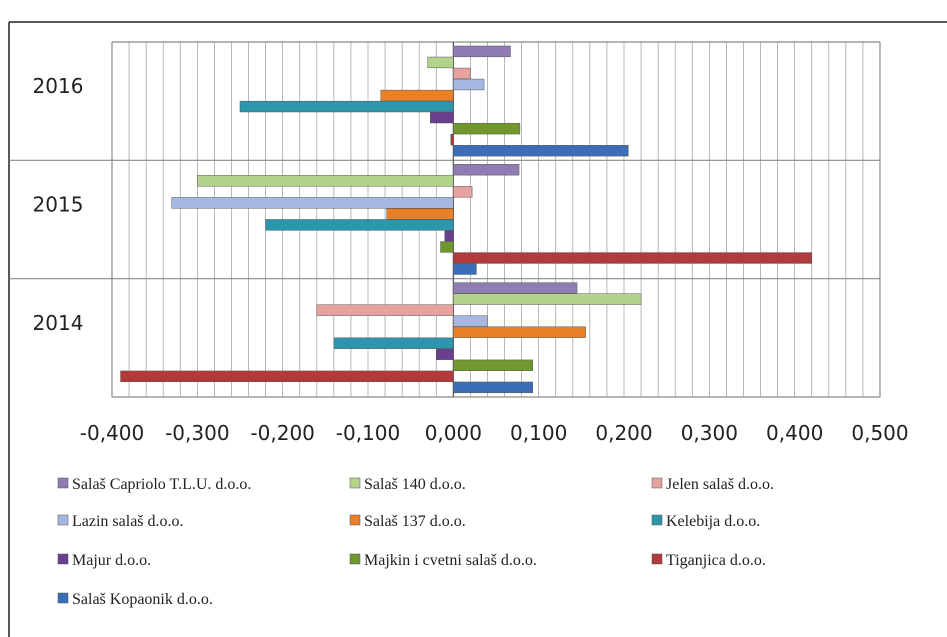  What do you see at coordinates (716, 560) in the screenshot?
I see `legend-label: Tiganjica d.o.o.` at bounding box center [716, 560].